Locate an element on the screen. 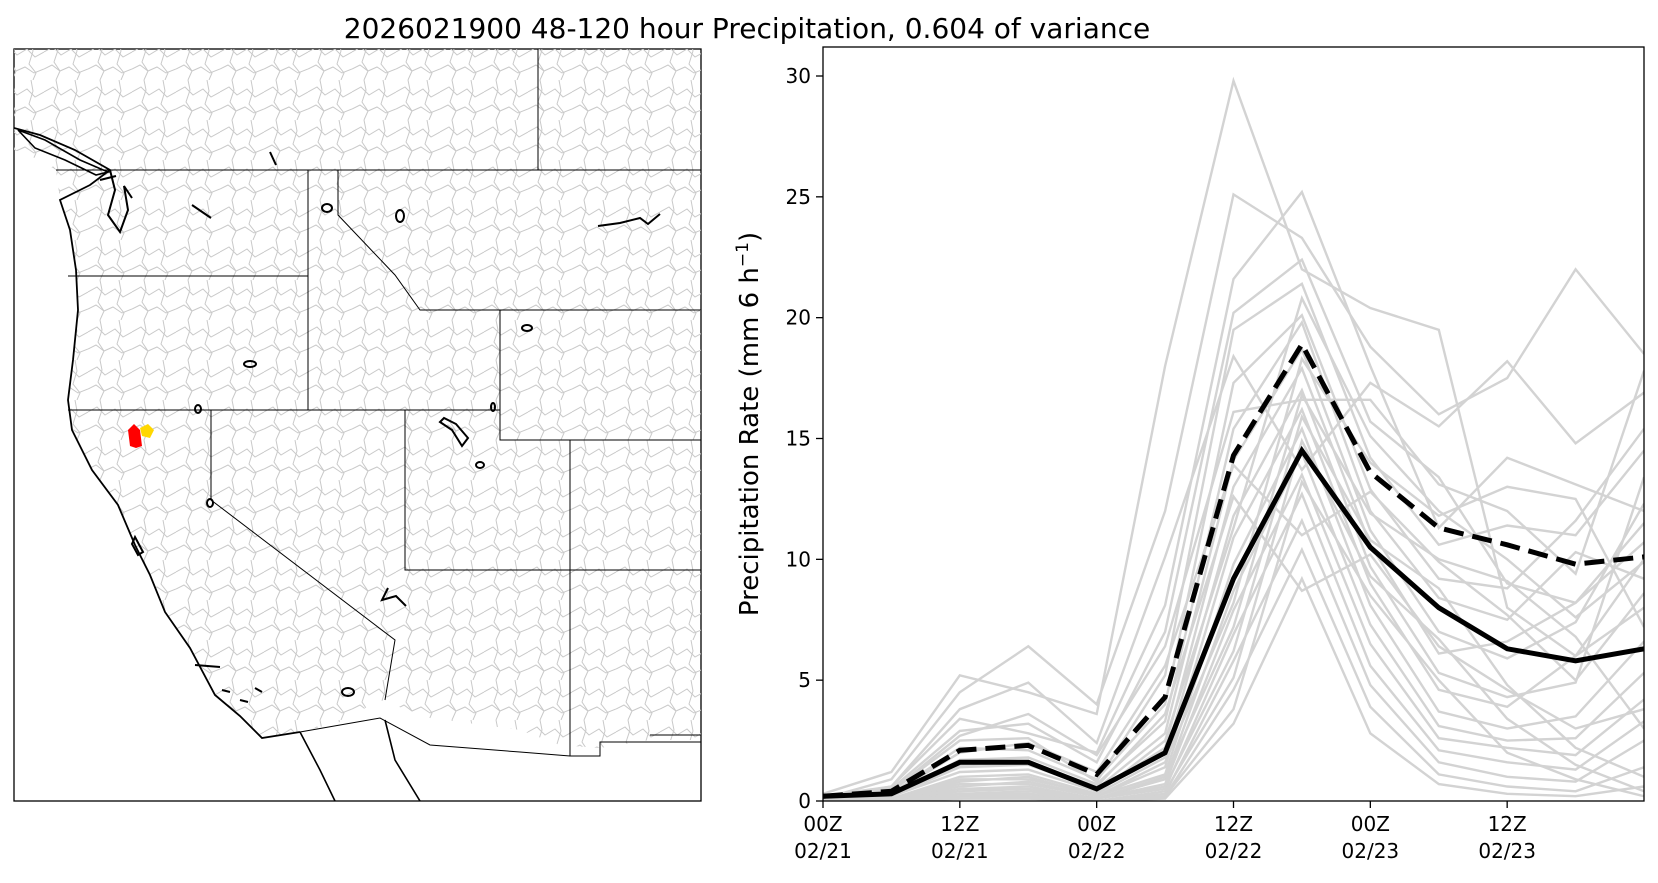 The width and height of the screenshot is (1658, 883). y-tick-label: 0 is located at coordinates (804, 801).